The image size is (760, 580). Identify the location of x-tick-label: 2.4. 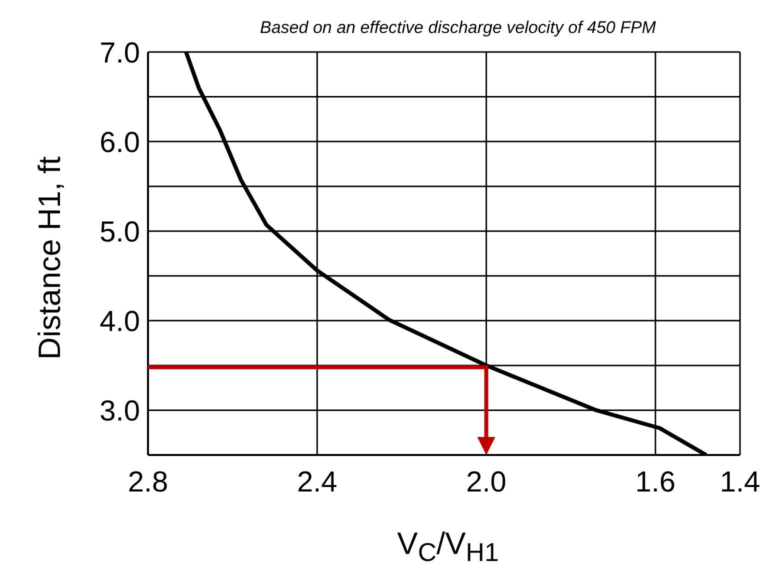
(317, 482).